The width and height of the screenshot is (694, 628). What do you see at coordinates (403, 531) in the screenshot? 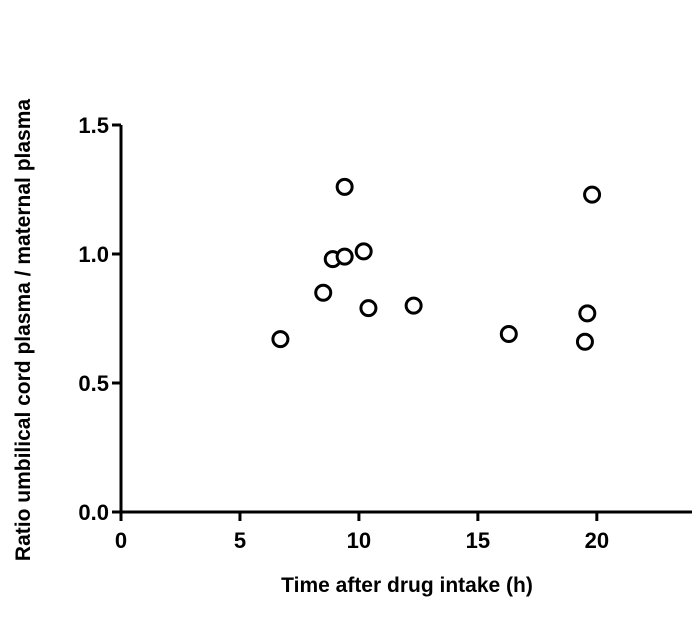
I see `x-axis: 0 5 10 15 20` at bounding box center [403, 531].